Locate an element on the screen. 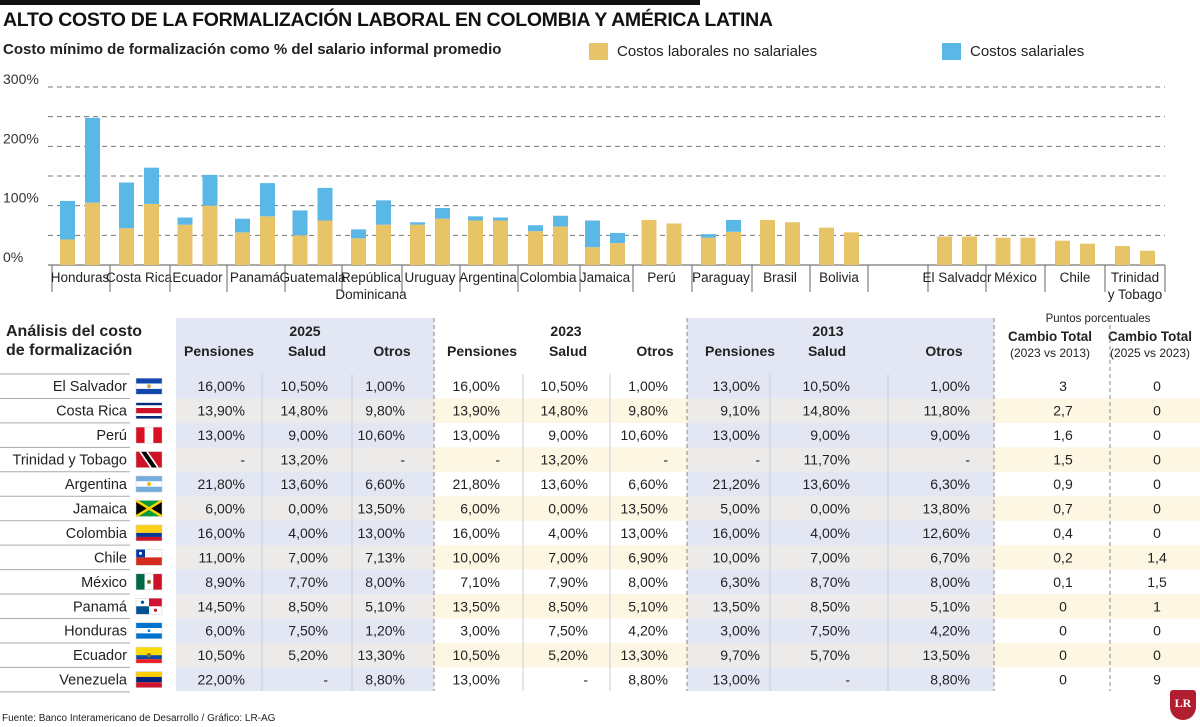 This screenshot has width=1200, height=727. table-cell: 1,00% is located at coordinates (950, 386).